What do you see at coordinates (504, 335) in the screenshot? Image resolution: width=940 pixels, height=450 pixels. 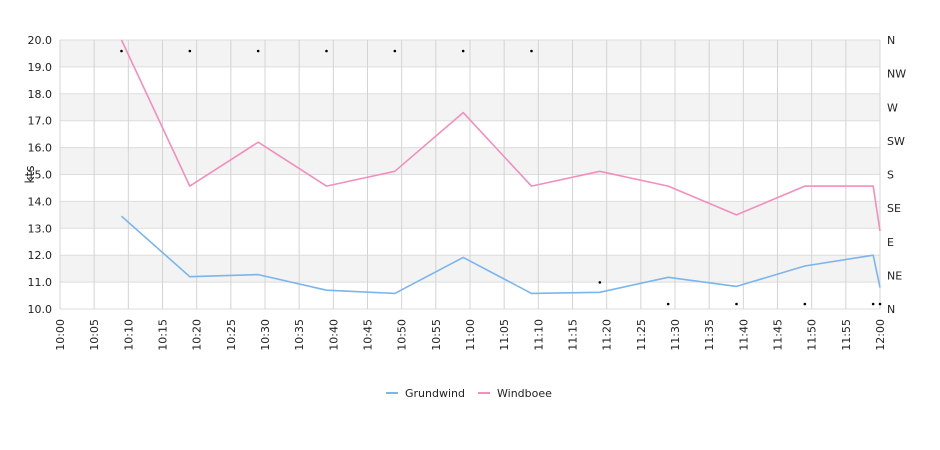 I see `x-tick-label: 11:05` at bounding box center [504, 335].